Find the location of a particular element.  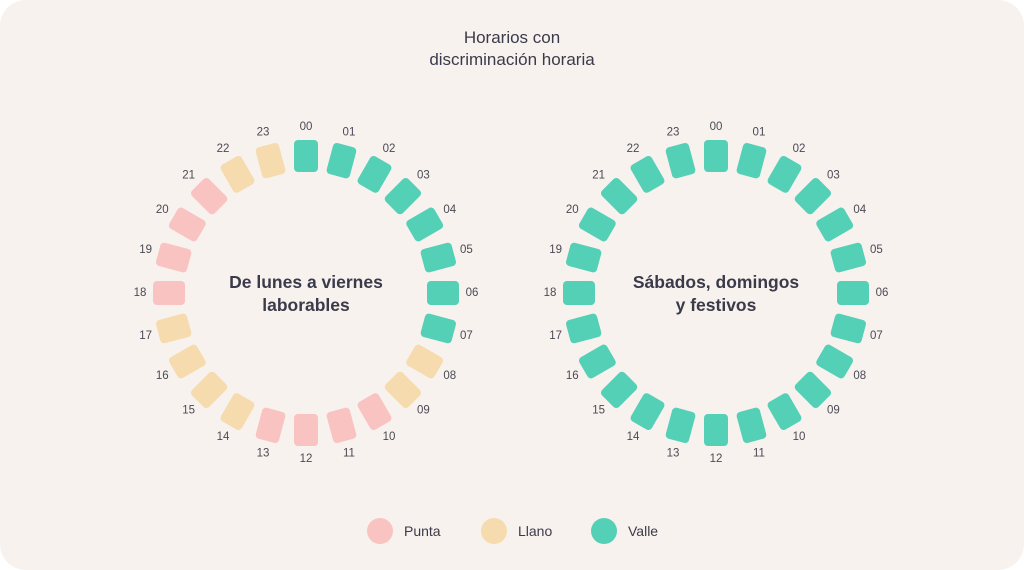

weekday-hour-label-15: 15 is located at coordinates (188, 410).